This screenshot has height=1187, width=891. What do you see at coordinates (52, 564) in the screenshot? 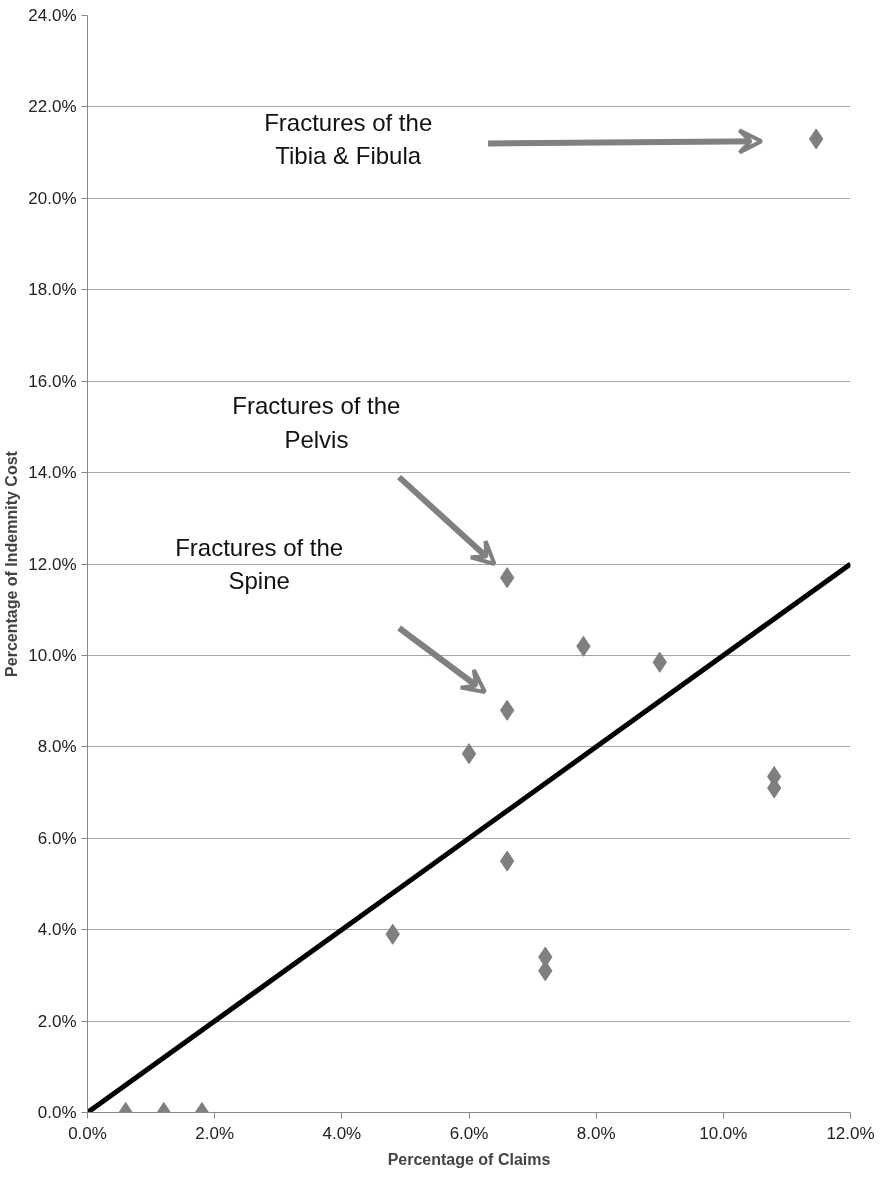
I see `y-tick-label: 12.0%` at bounding box center [52, 564].